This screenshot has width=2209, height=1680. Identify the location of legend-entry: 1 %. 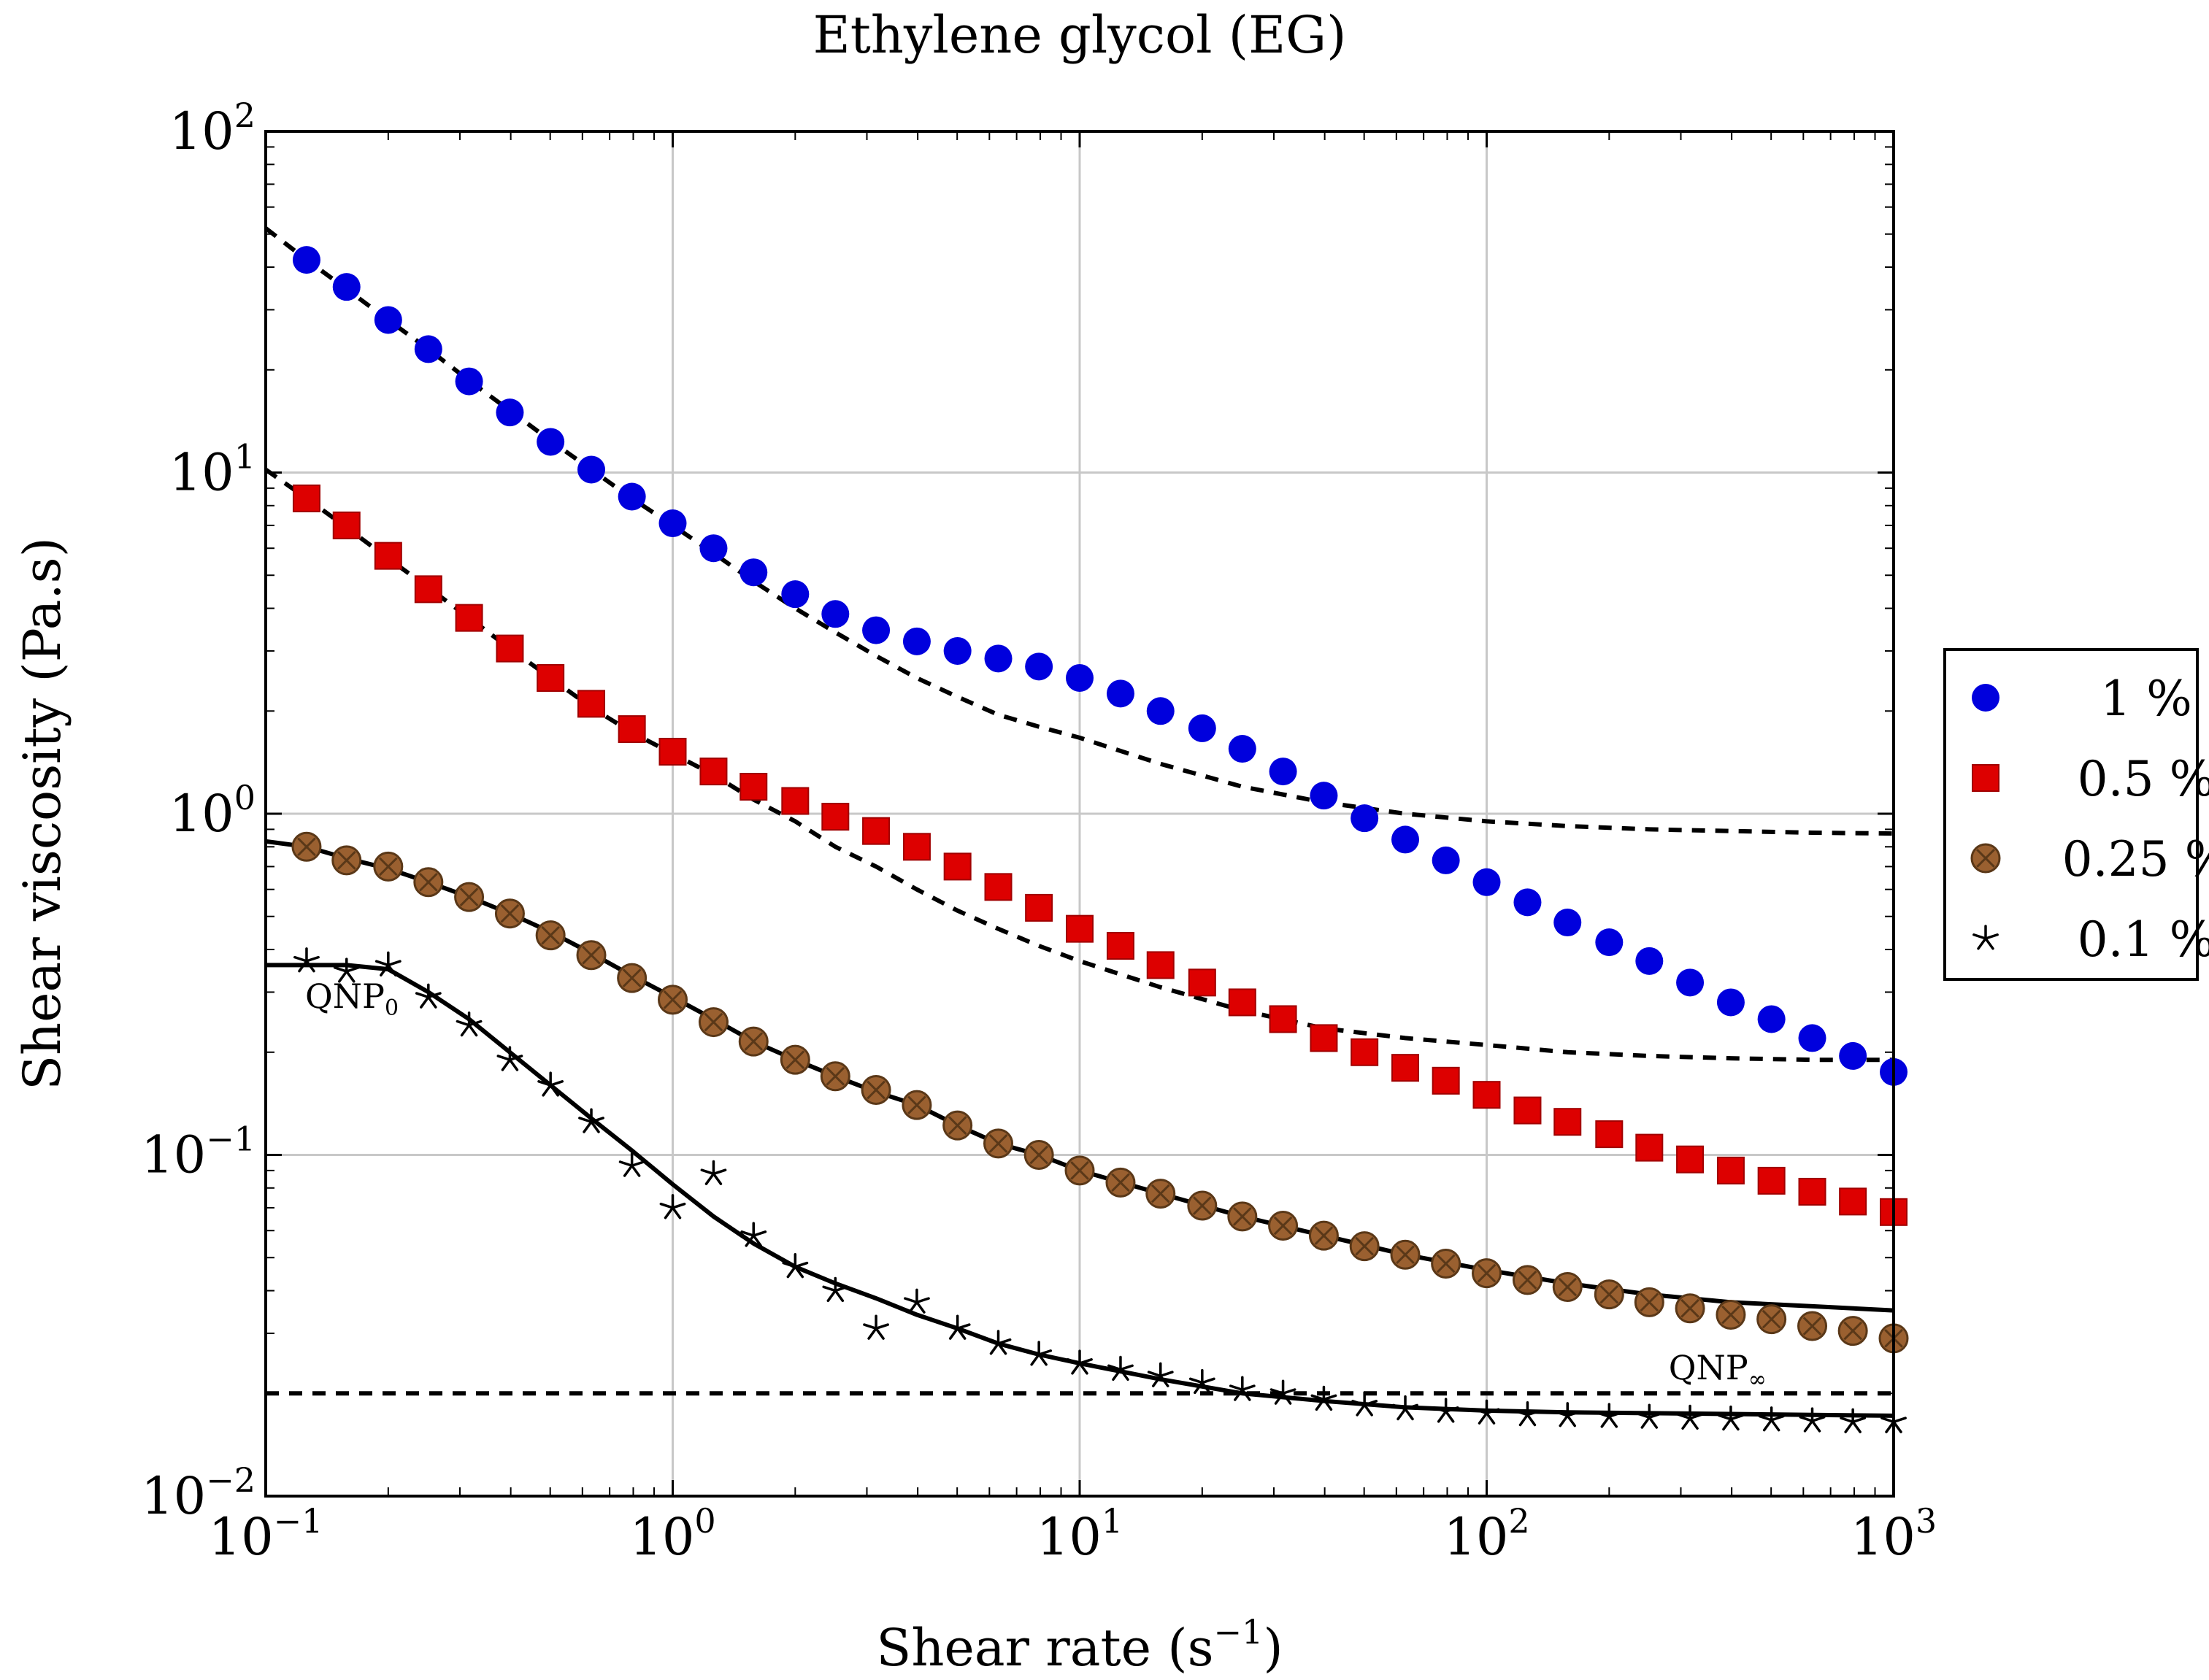
(2082, 699).